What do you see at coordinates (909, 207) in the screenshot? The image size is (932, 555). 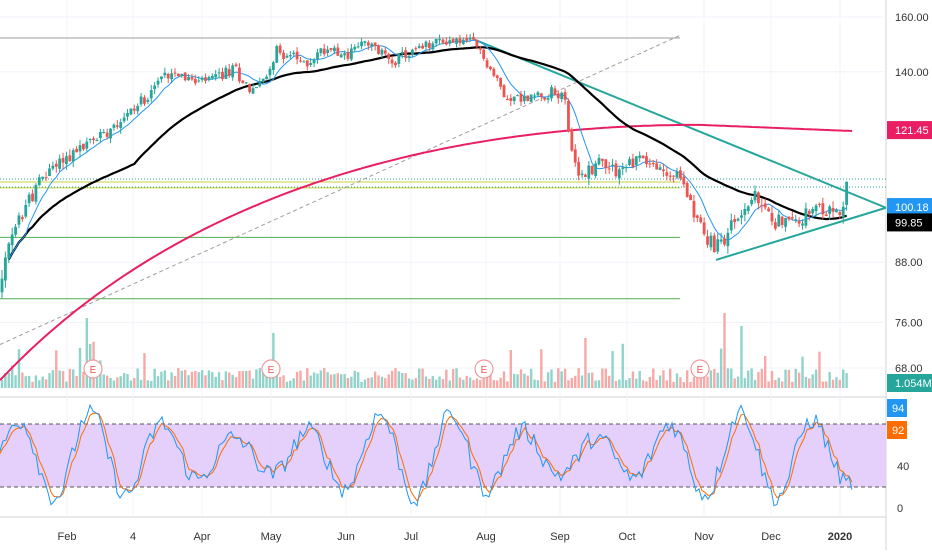 I see `price-tag` at bounding box center [909, 207].